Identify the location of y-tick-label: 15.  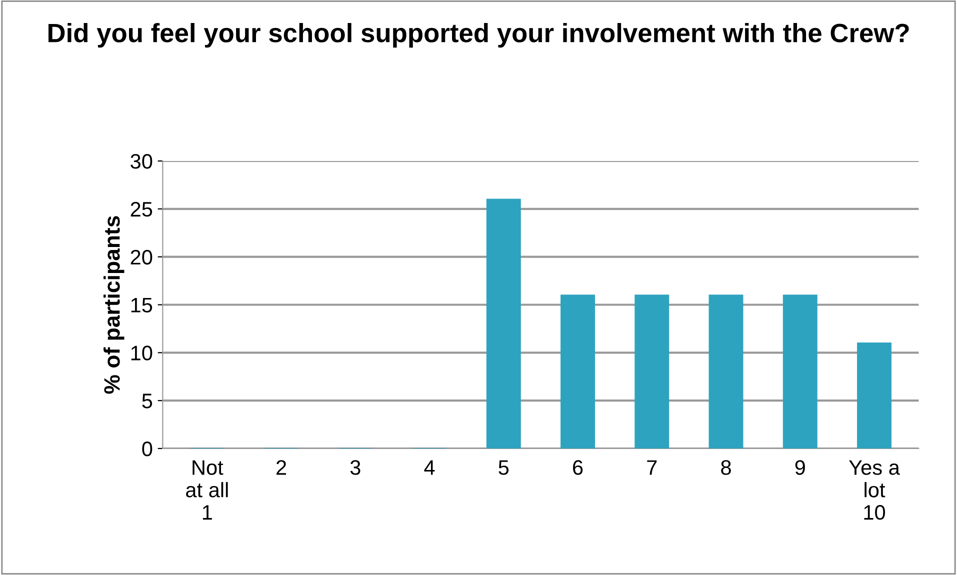
(141, 305).